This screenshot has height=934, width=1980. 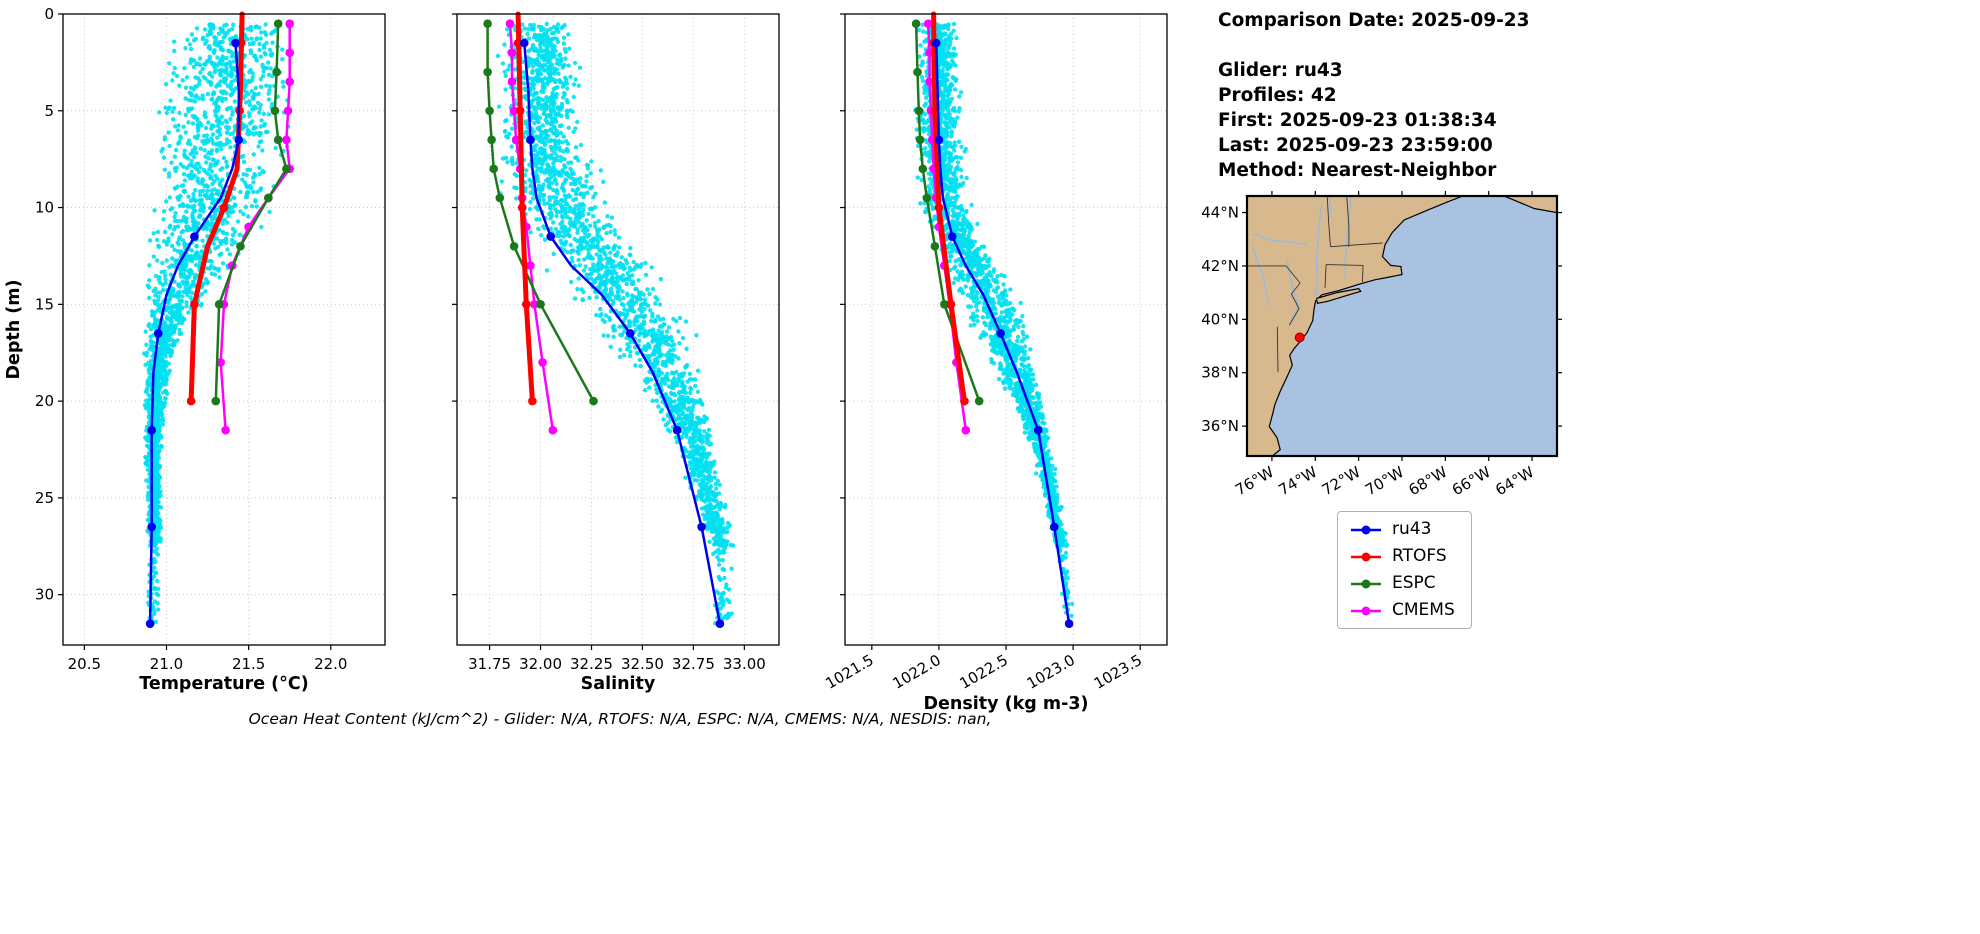 What do you see at coordinates (1220, 213) in the screenshot?
I see `map-y-tick-label: 44°N` at bounding box center [1220, 213].